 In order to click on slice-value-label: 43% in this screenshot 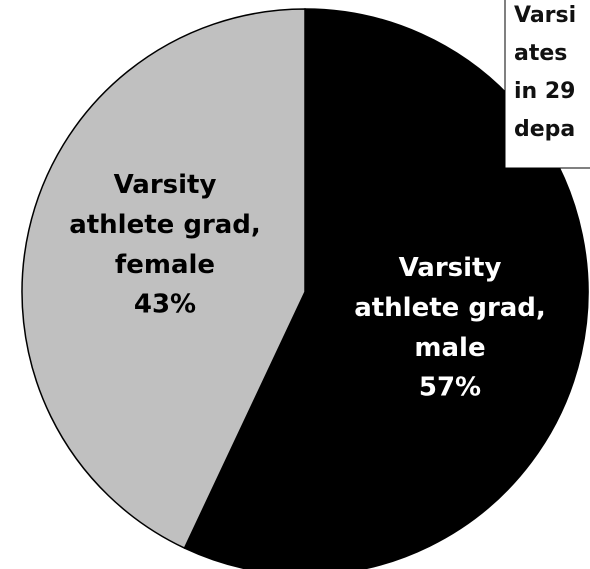, I will do `click(165, 305)`.